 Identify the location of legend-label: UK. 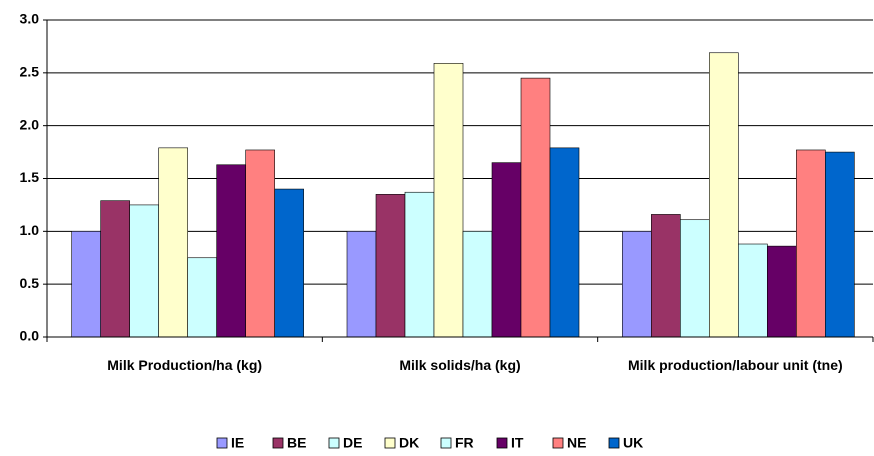
(633, 443).